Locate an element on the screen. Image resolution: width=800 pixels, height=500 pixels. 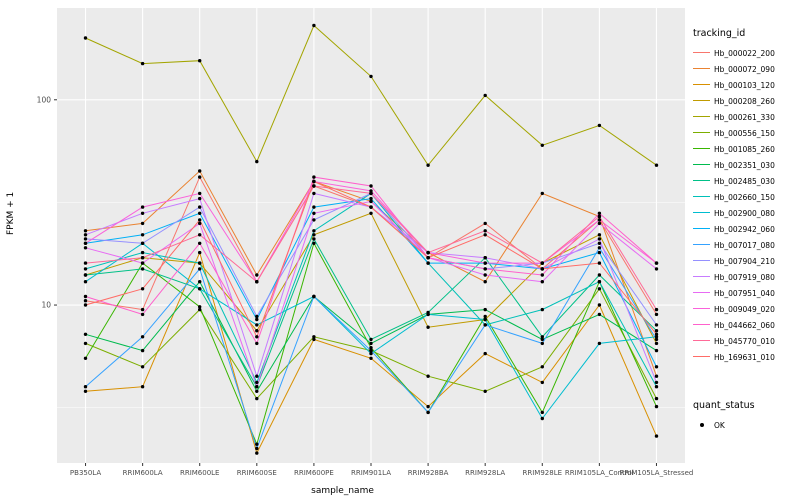
quant-status-legend: quant_status OK is located at coordinates (745, 416).